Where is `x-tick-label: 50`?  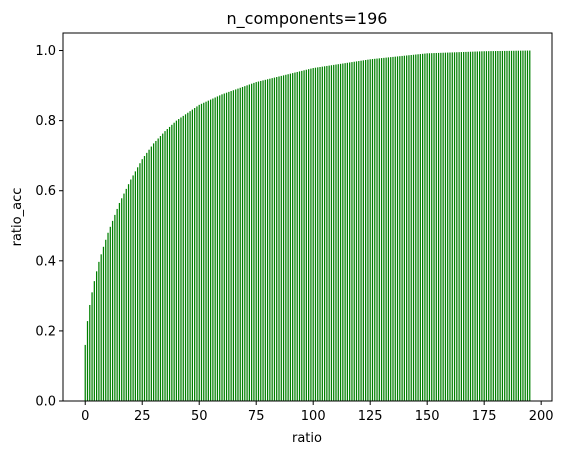 x-tick-label: 50 is located at coordinates (199, 416).